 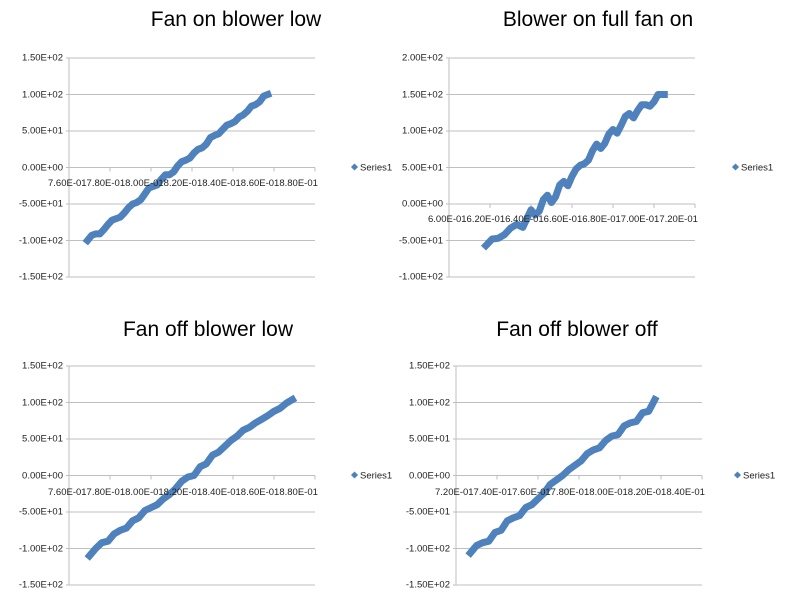 I want to click on chart-title: Blower on full fan on, so click(x=598, y=19).